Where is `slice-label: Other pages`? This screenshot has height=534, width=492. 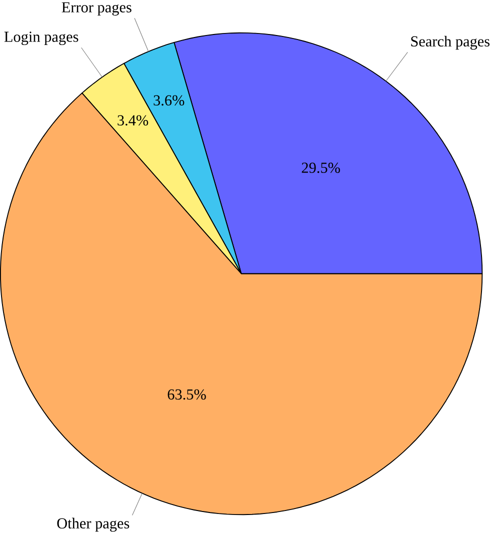 slice-label: Other pages is located at coordinates (93, 525).